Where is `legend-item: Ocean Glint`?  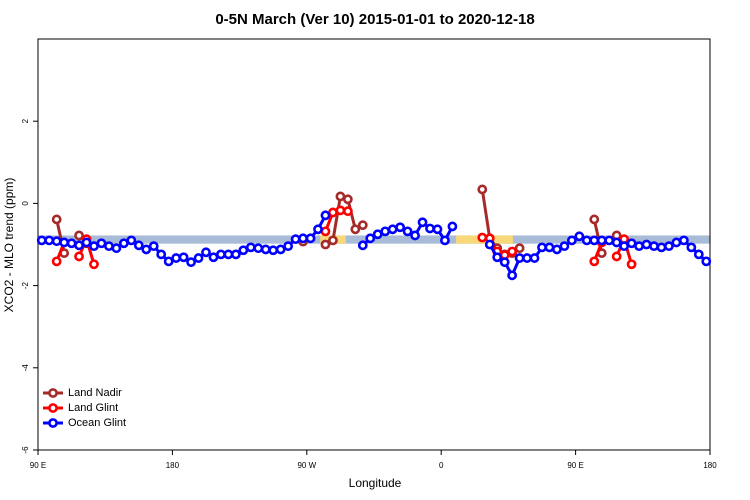 legend-item: Ocean Glint is located at coordinates (84, 423).